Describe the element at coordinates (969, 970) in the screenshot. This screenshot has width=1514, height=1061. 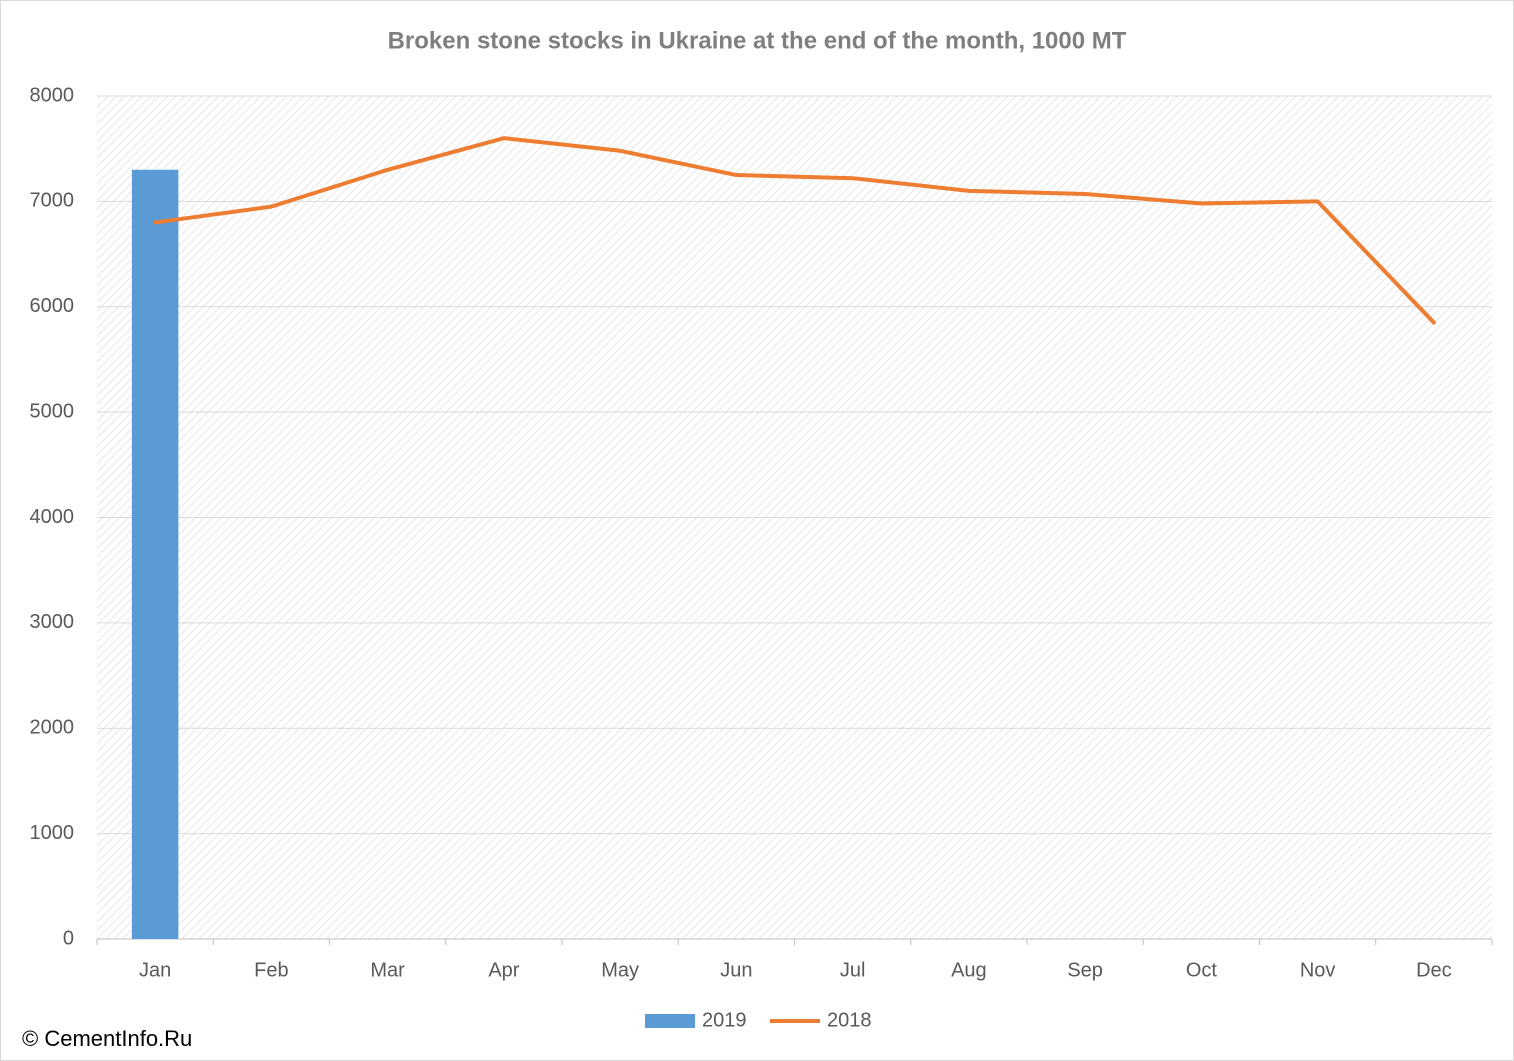
I see `x-tick-label: Aug` at that location.